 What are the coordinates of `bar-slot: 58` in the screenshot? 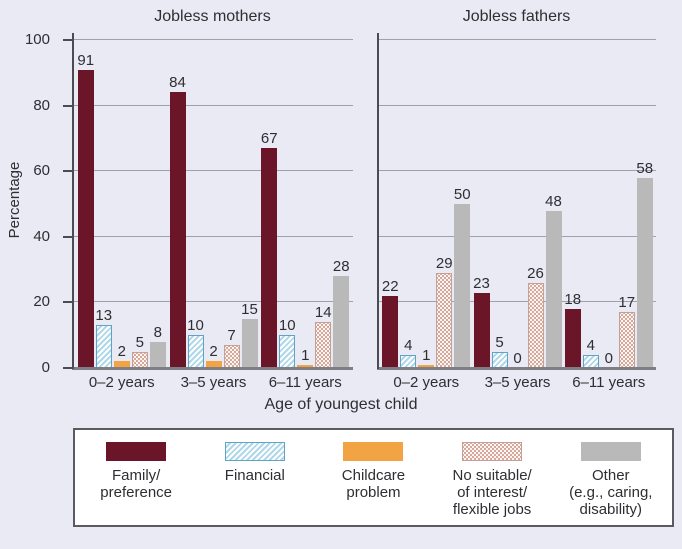 It's located at (645, 263).